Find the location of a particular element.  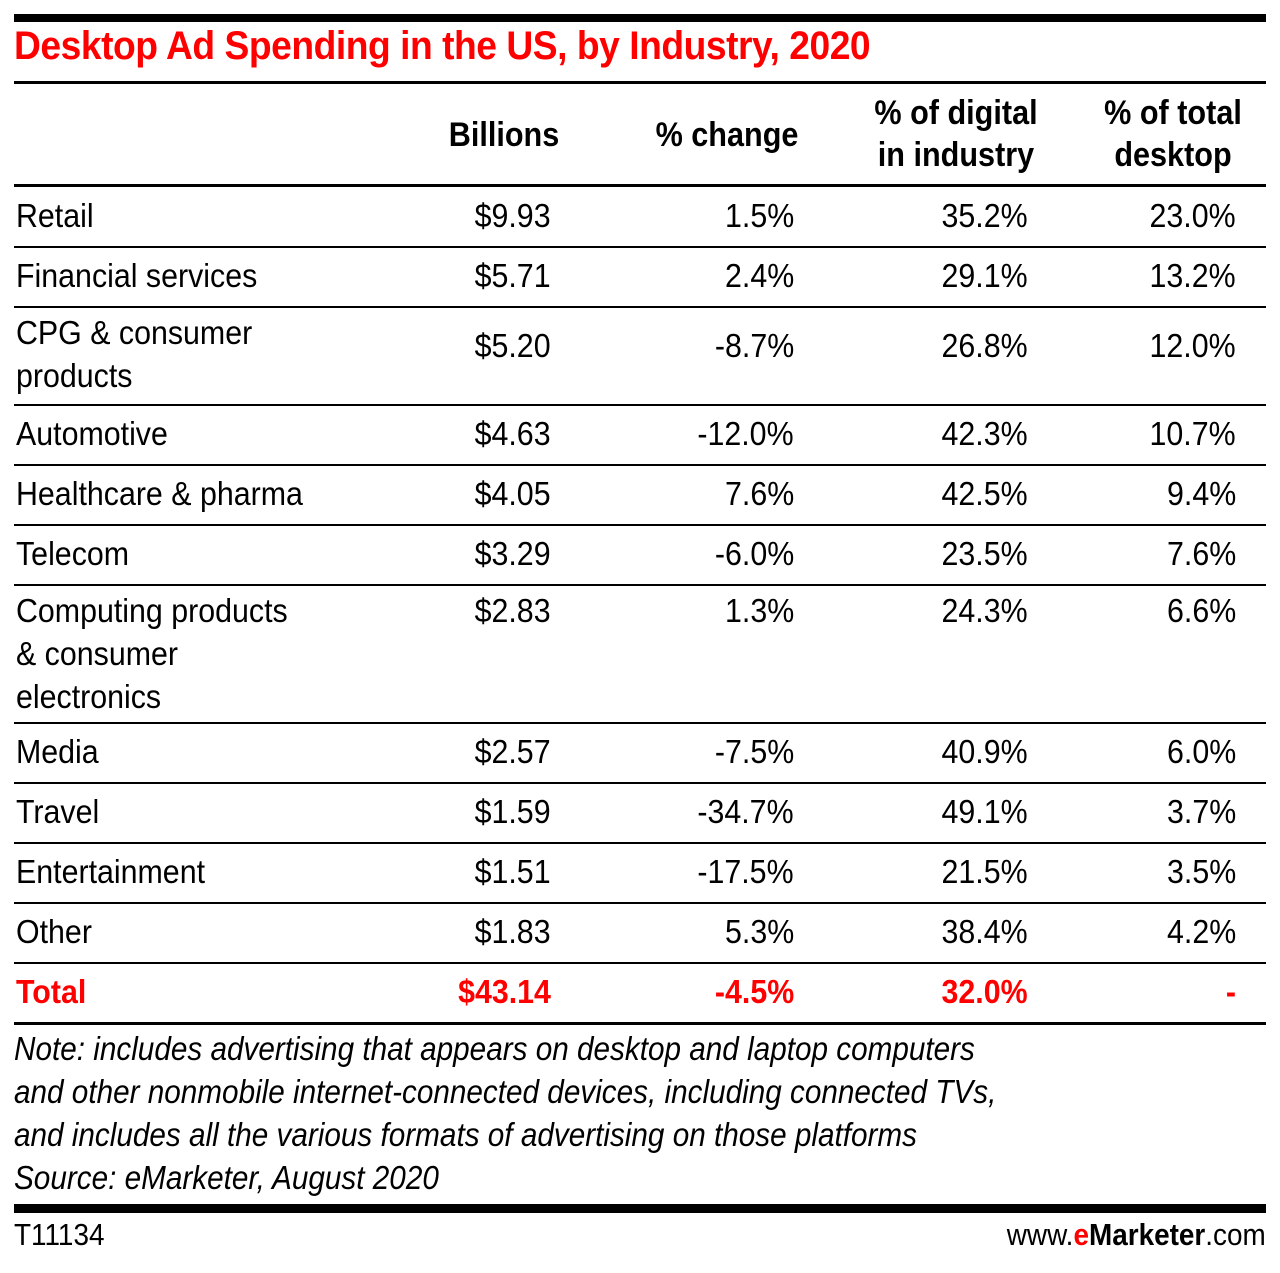

cell-pct-total-desktop: 23.0% is located at coordinates (1192, 215).